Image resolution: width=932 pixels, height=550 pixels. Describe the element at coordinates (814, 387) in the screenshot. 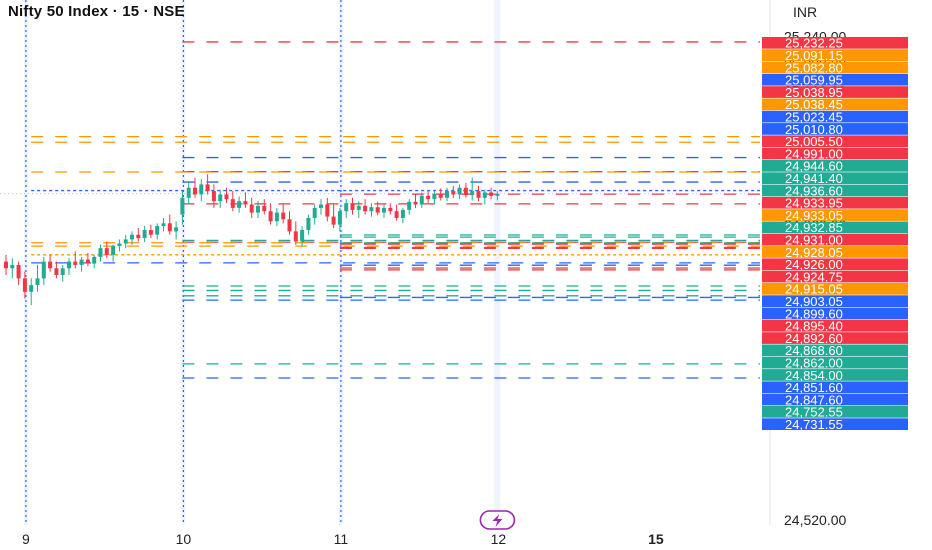

I see `level-label-28: 24,851.60` at that location.